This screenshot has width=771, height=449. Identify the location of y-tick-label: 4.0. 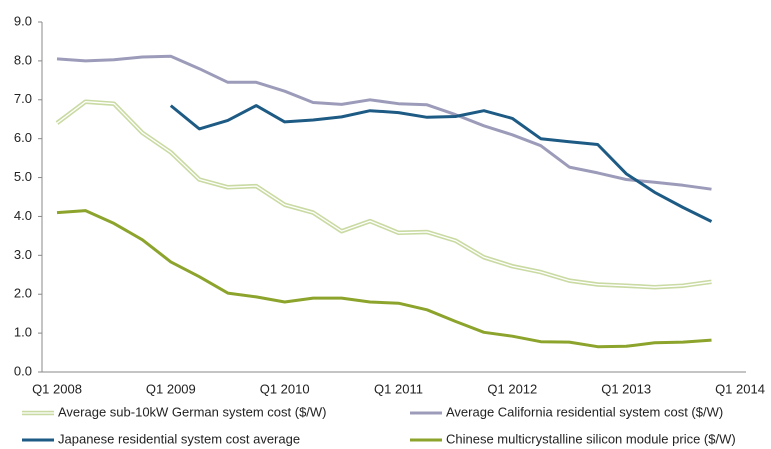
(23, 215).